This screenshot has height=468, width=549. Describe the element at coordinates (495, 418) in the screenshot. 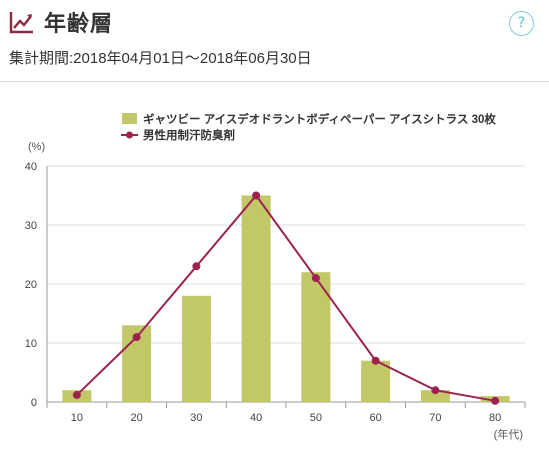

I see `x-tick-label: 80` at that location.